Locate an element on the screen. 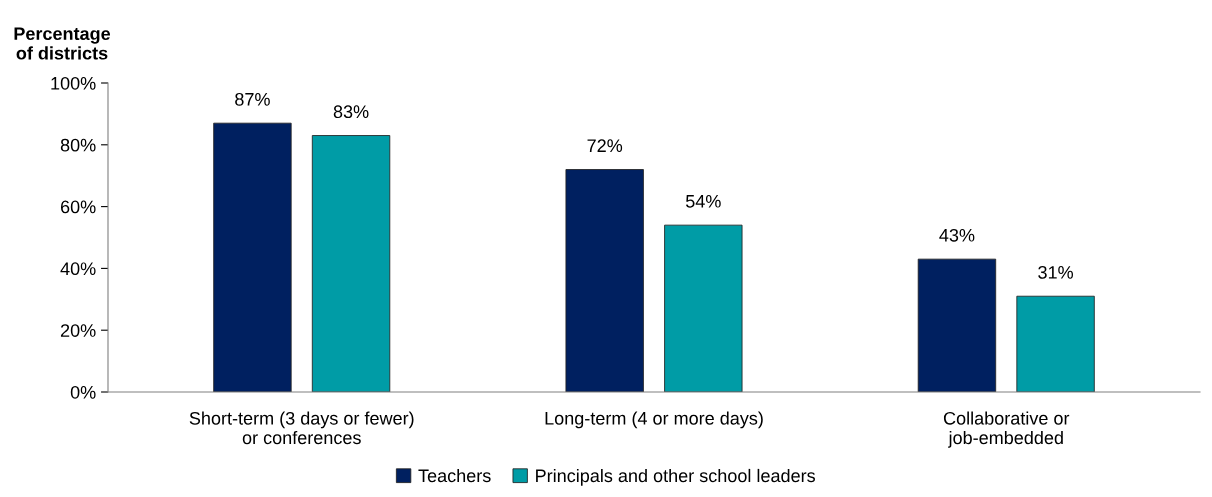 This screenshot has height=497, width=1212. y-tick-label: 40% is located at coordinates (78, 269).